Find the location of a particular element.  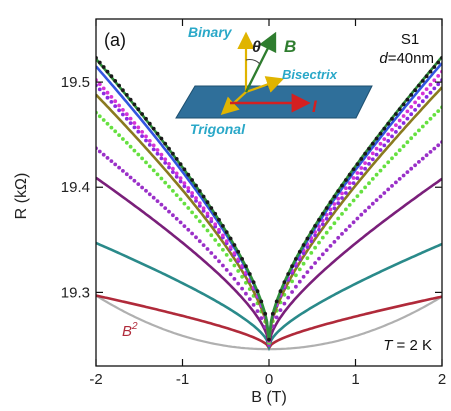

thickness-value: =40nm is located at coordinates (411, 58).